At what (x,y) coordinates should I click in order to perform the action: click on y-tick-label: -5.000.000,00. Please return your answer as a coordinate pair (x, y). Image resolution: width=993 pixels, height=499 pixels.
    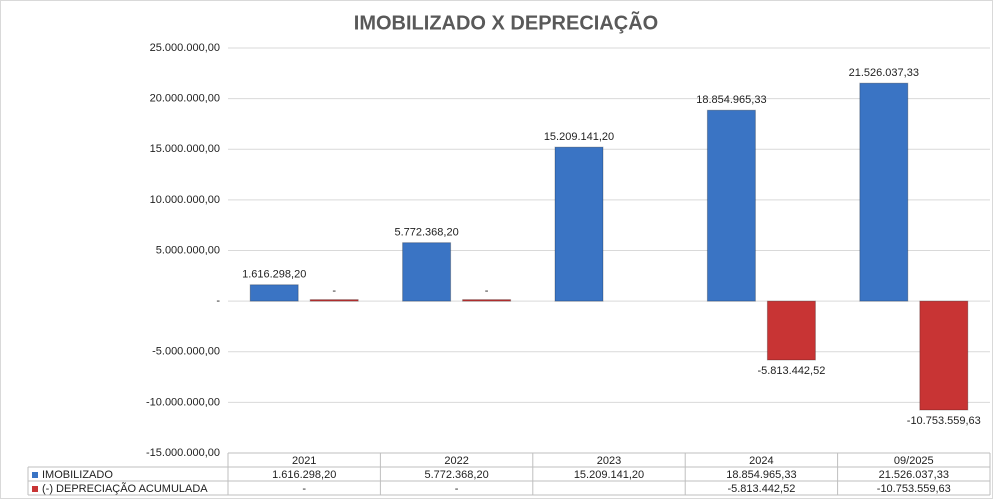
    Looking at the image, I should click on (186, 352).